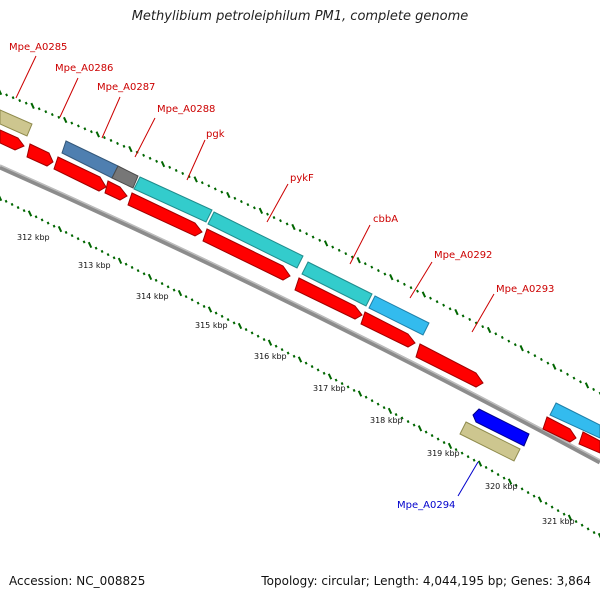 The image size is (600, 600). What do you see at coordinates (38, 47) in the screenshot?
I see `gene-label-mpe-a0285: Mpe_A0285` at bounding box center [38, 47].